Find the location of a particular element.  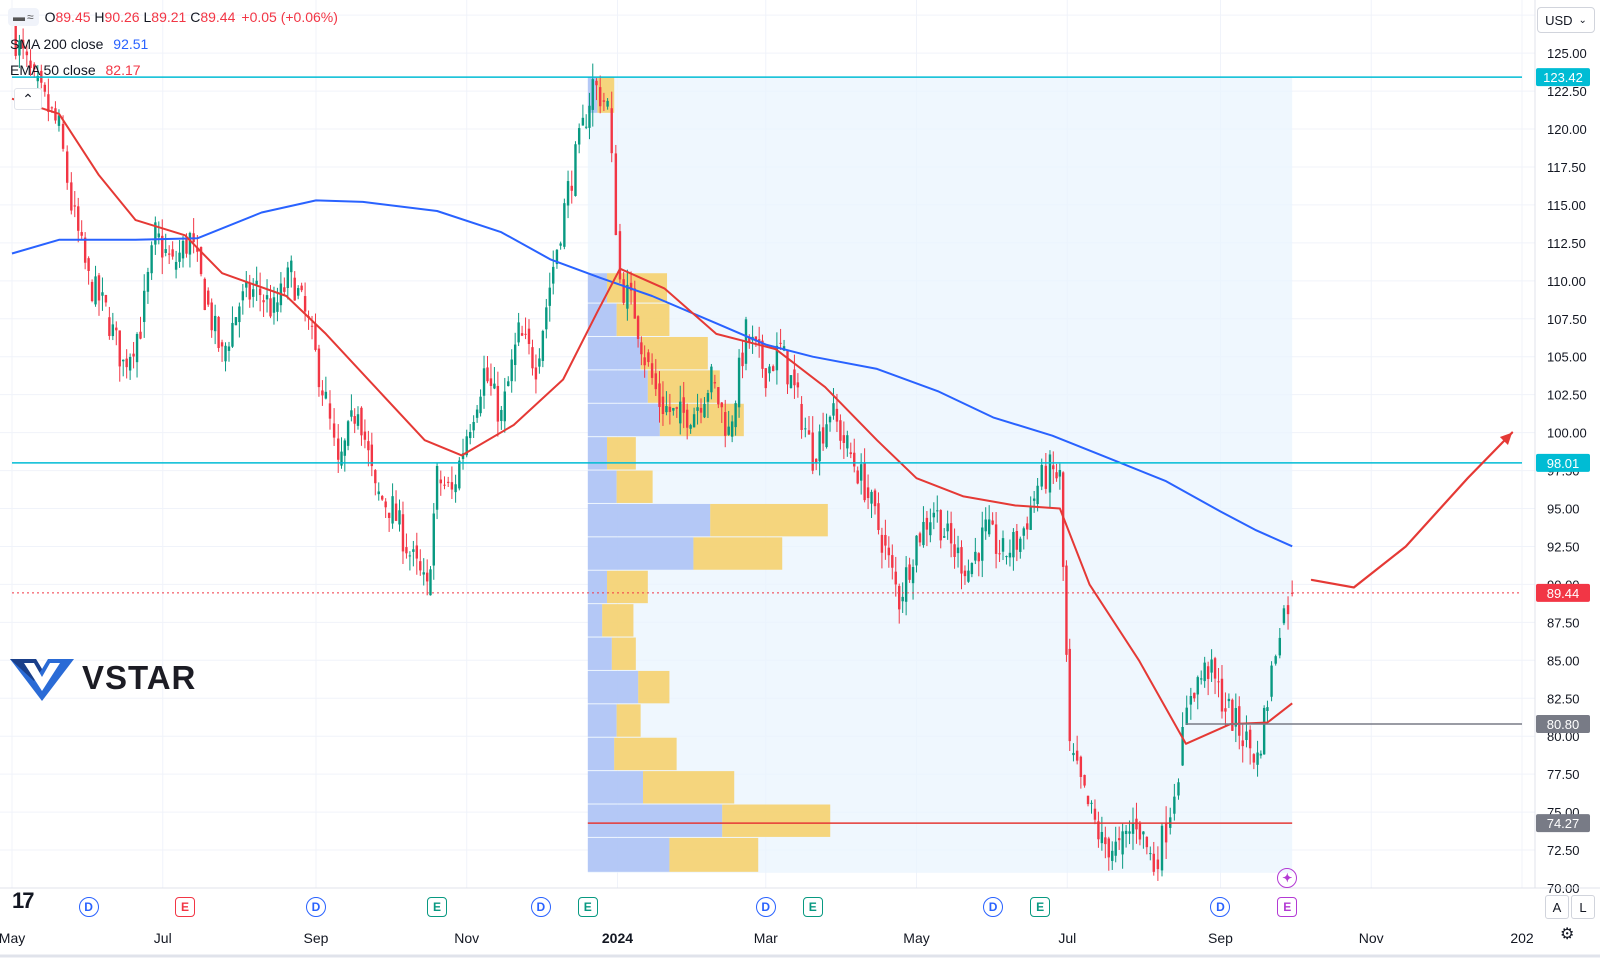

tradingview-logo-icon: 17 is located at coordinates (23, 900).